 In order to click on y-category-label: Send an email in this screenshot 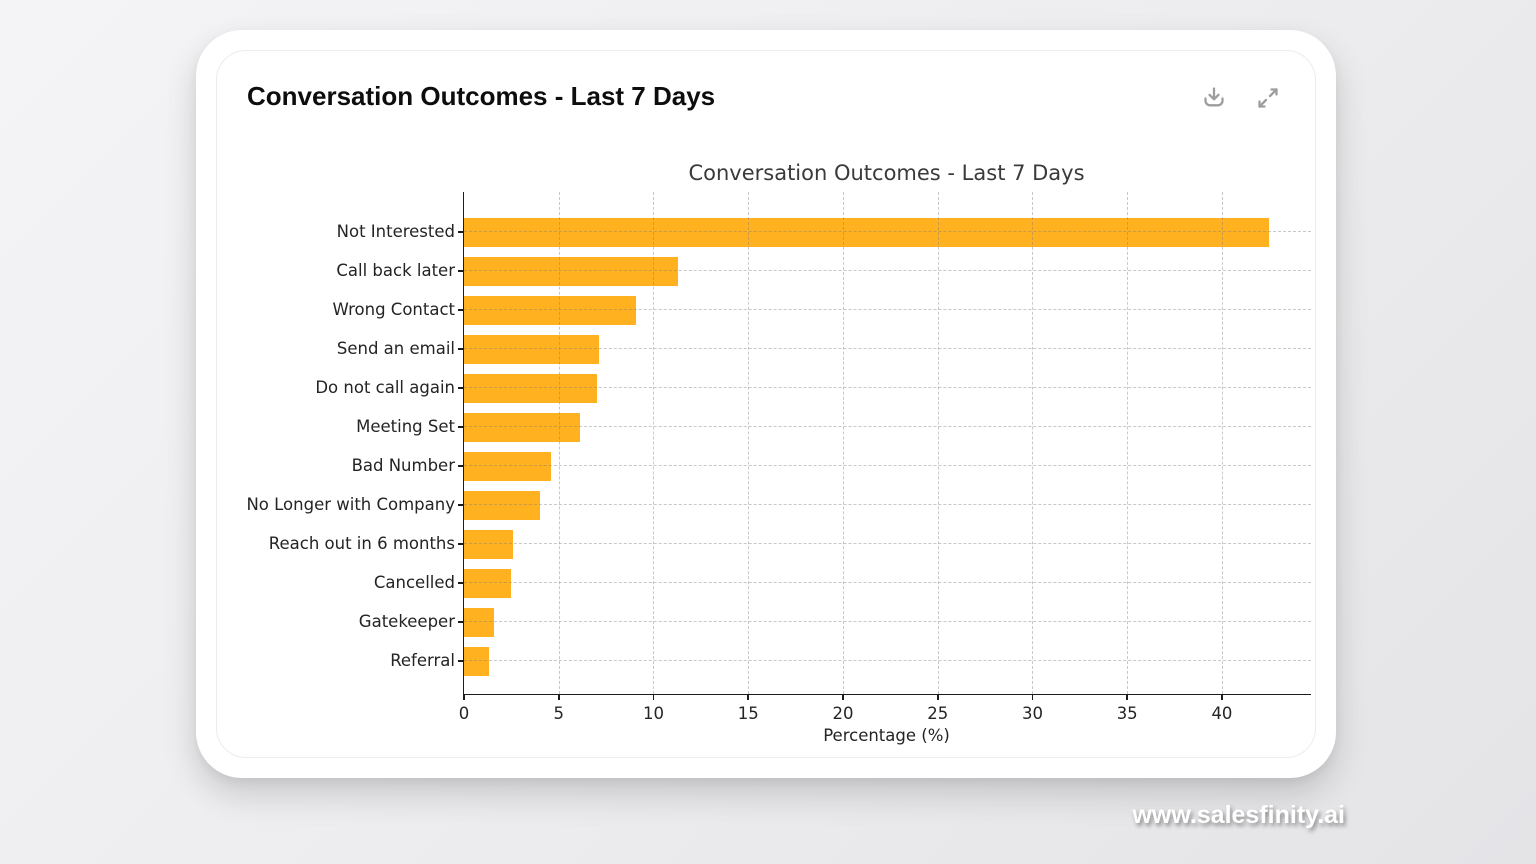, I will do `click(395, 348)`.